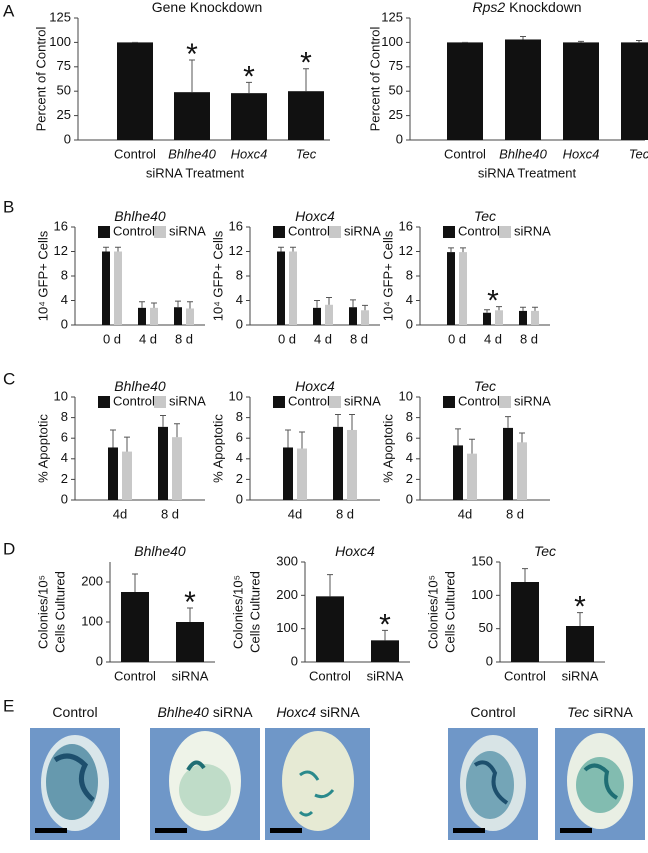 The height and width of the screenshot is (853, 648). What do you see at coordinates (74, 712) in the screenshot?
I see `caption-text: Control` at bounding box center [74, 712].